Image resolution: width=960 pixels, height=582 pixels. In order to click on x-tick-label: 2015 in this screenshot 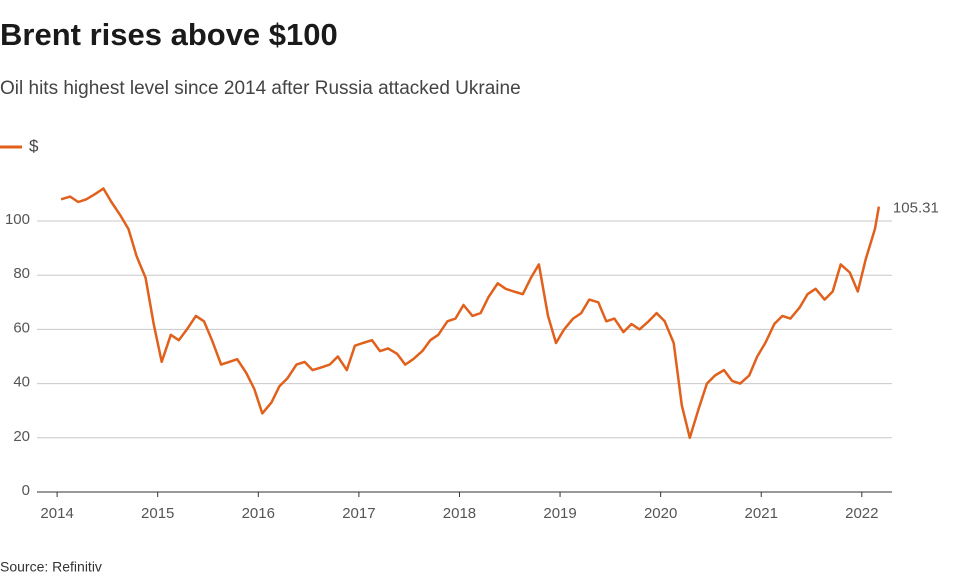, I will do `click(157, 513)`.